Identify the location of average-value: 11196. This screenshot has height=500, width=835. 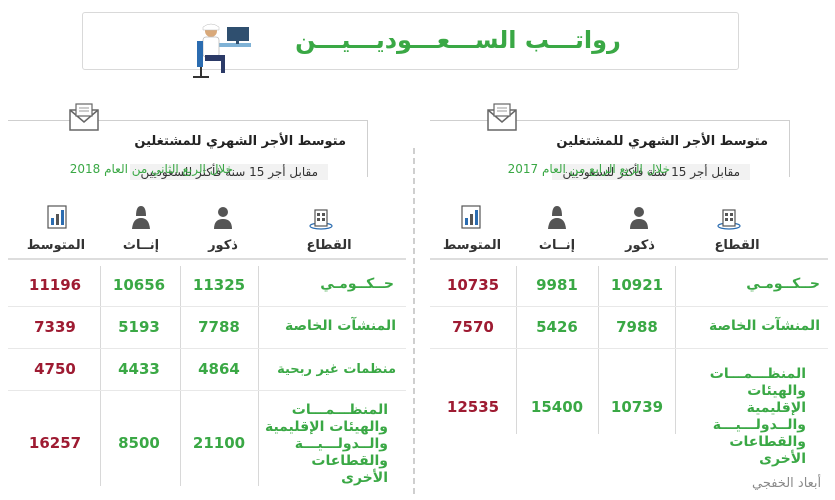
(55, 285).